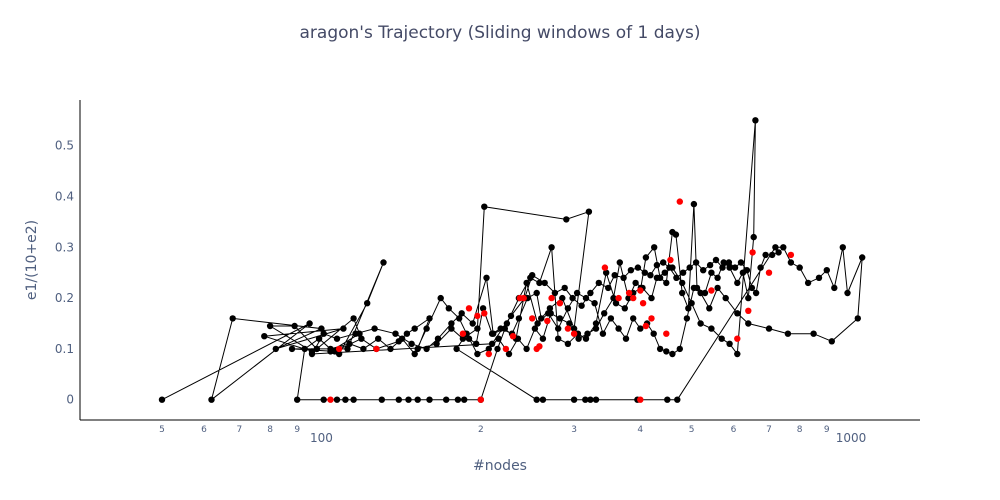 The image size is (1000, 500). Describe the element at coordinates (851, 438) in the screenshot. I see `x-tick-label-14: 1000` at that location.